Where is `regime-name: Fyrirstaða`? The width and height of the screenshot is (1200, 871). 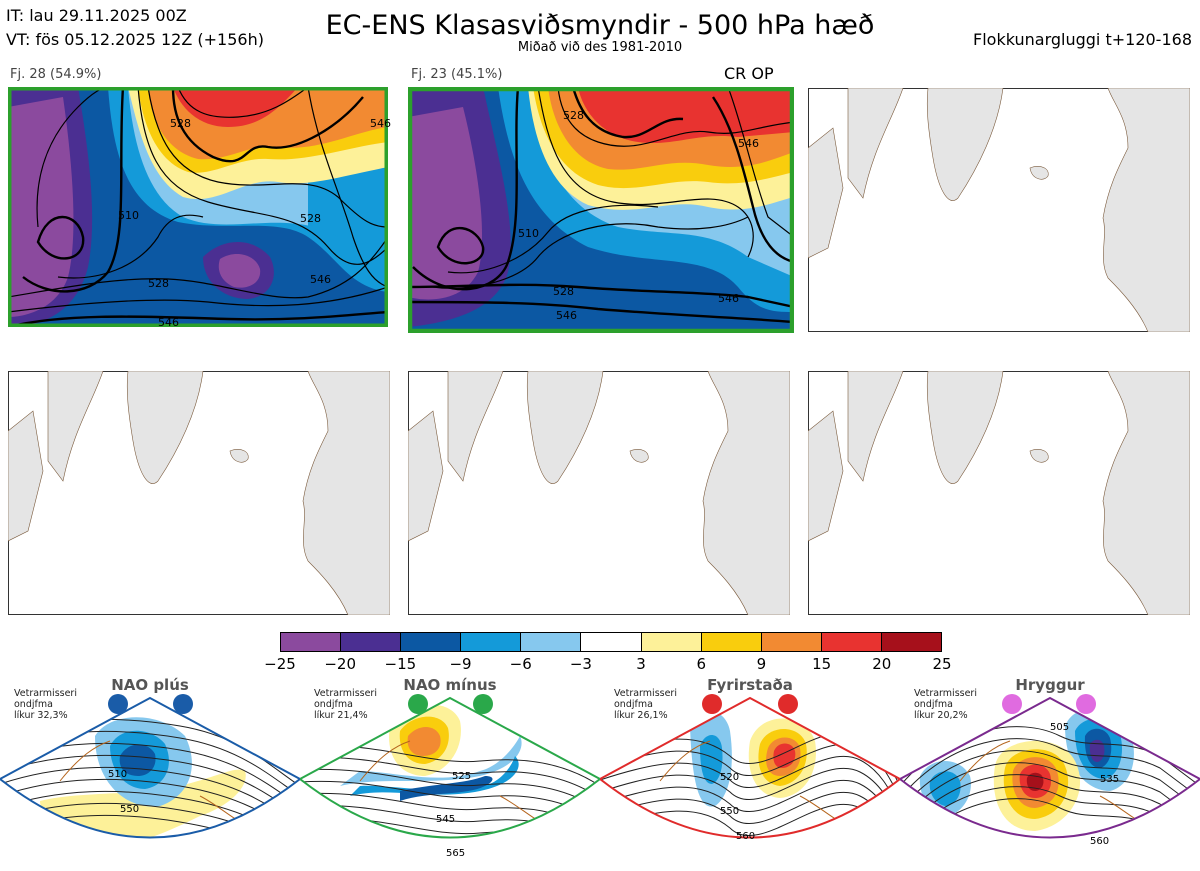
regime-name: Fyrirstaða is located at coordinates (750, 685).